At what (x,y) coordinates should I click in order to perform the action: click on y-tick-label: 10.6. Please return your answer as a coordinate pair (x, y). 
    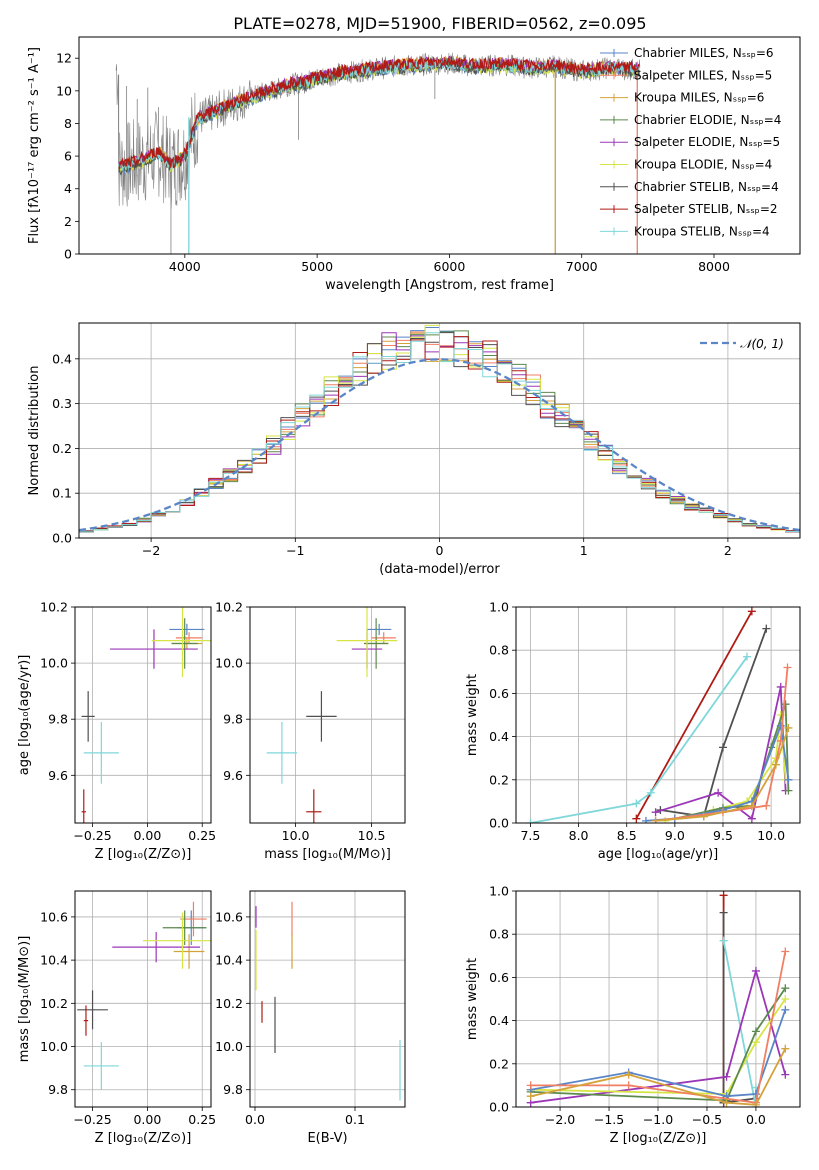
    Looking at the image, I should click on (229, 916).